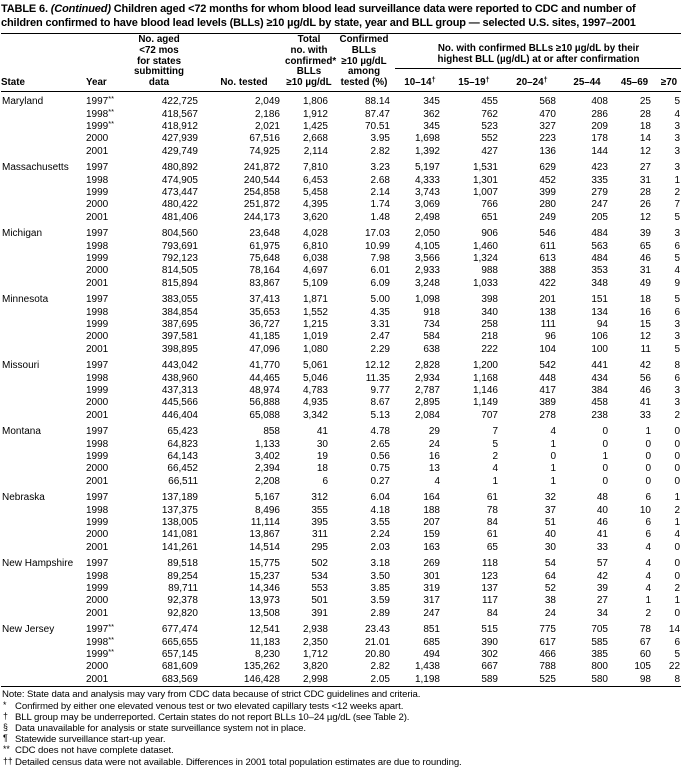 This screenshot has width=681, height=774. What do you see at coordinates (550, 576) in the screenshot?
I see `bll-20-24-cell: 64` at bounding box center [550, 576].